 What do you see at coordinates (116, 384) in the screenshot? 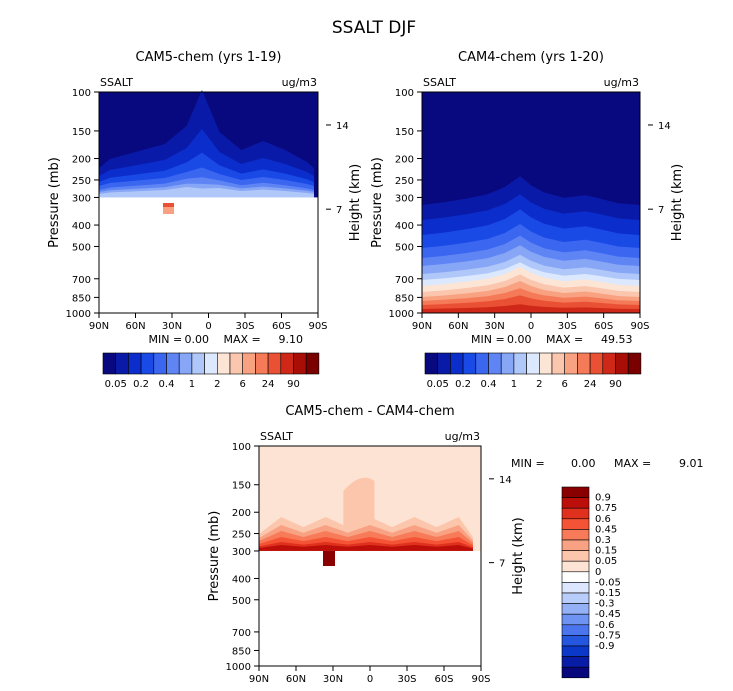
I see `colorbar-label: 0.05` at bounding box center [116, 384].